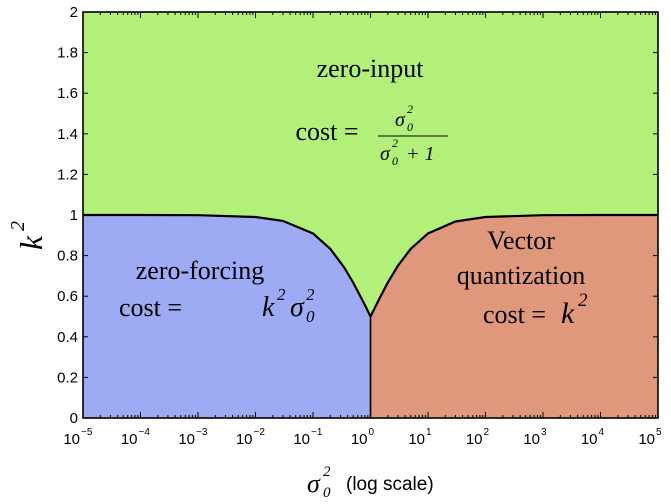 This screenshot has height=504, width=671. What do you see at coordinates (87, 432) in the screenshot?
I see `x-tick-label-exp: −5` at bounding box center [87, 432].